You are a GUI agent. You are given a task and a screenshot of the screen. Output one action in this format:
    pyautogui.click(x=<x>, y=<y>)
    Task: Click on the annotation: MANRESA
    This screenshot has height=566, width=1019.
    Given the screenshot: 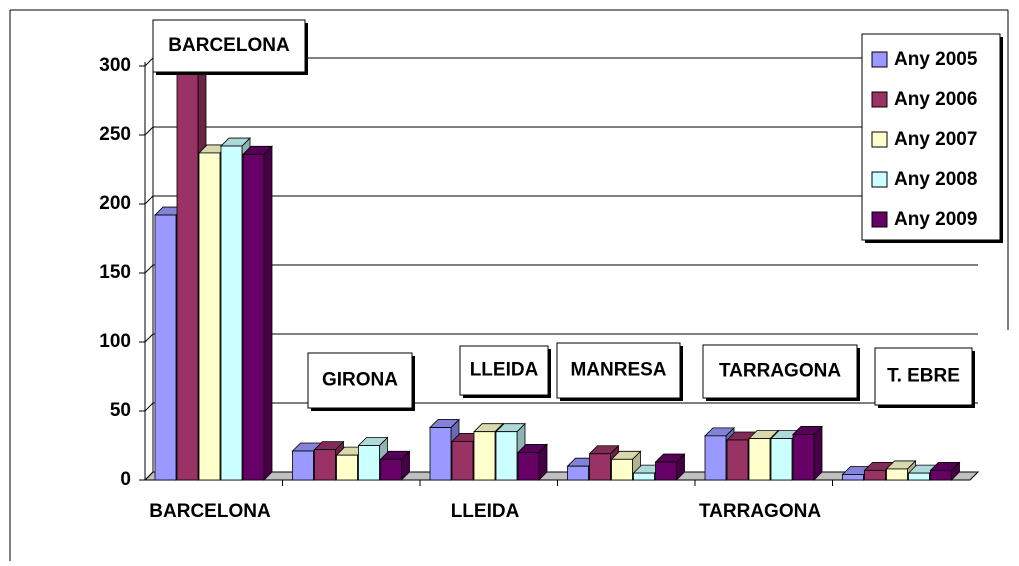 What is the action you would take?
    pyautogui.click(x=618, y=370)
    